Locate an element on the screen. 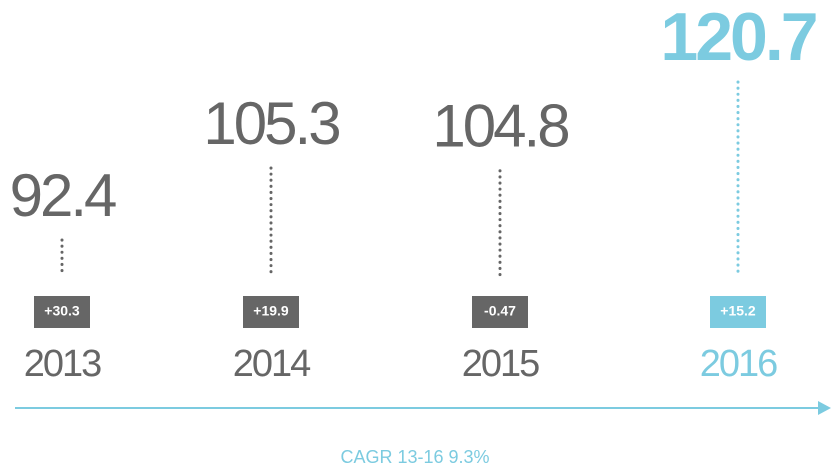  annotation: CAGR 13-16 9.3% is located at coordinates (414, 457).